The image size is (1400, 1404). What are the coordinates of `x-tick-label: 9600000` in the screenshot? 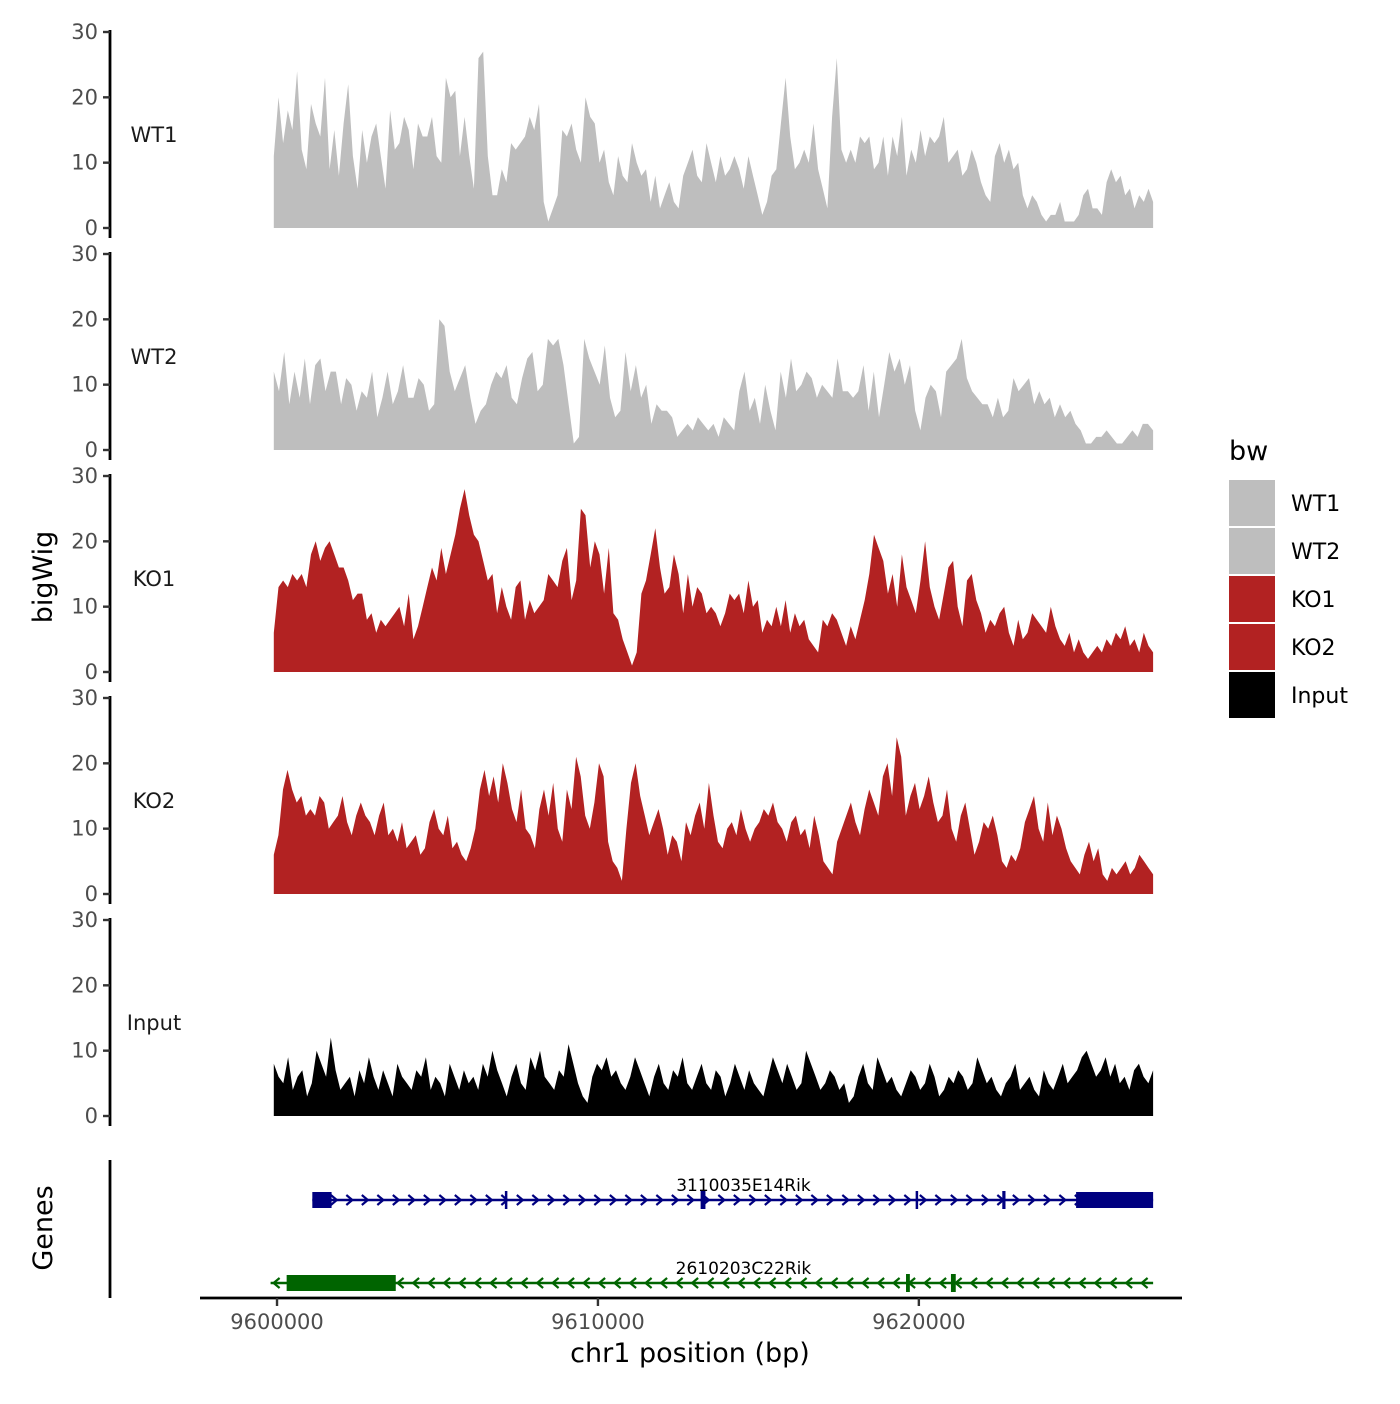 It's located at (277, 1322).